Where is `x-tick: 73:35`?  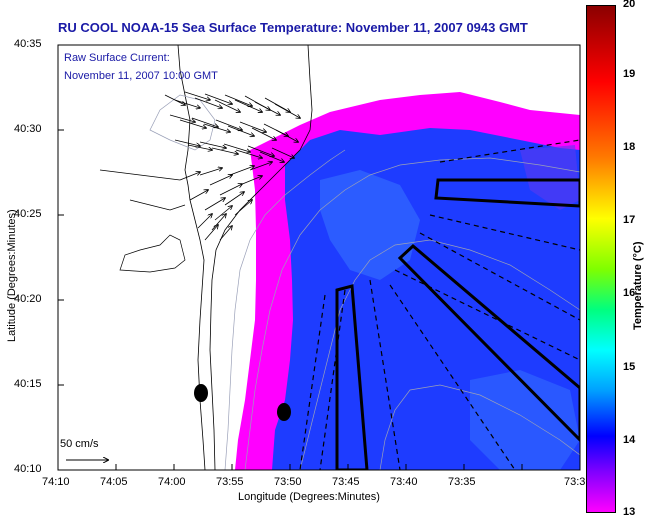
x-tick: 73:35 is located at coordinates (462, 482).